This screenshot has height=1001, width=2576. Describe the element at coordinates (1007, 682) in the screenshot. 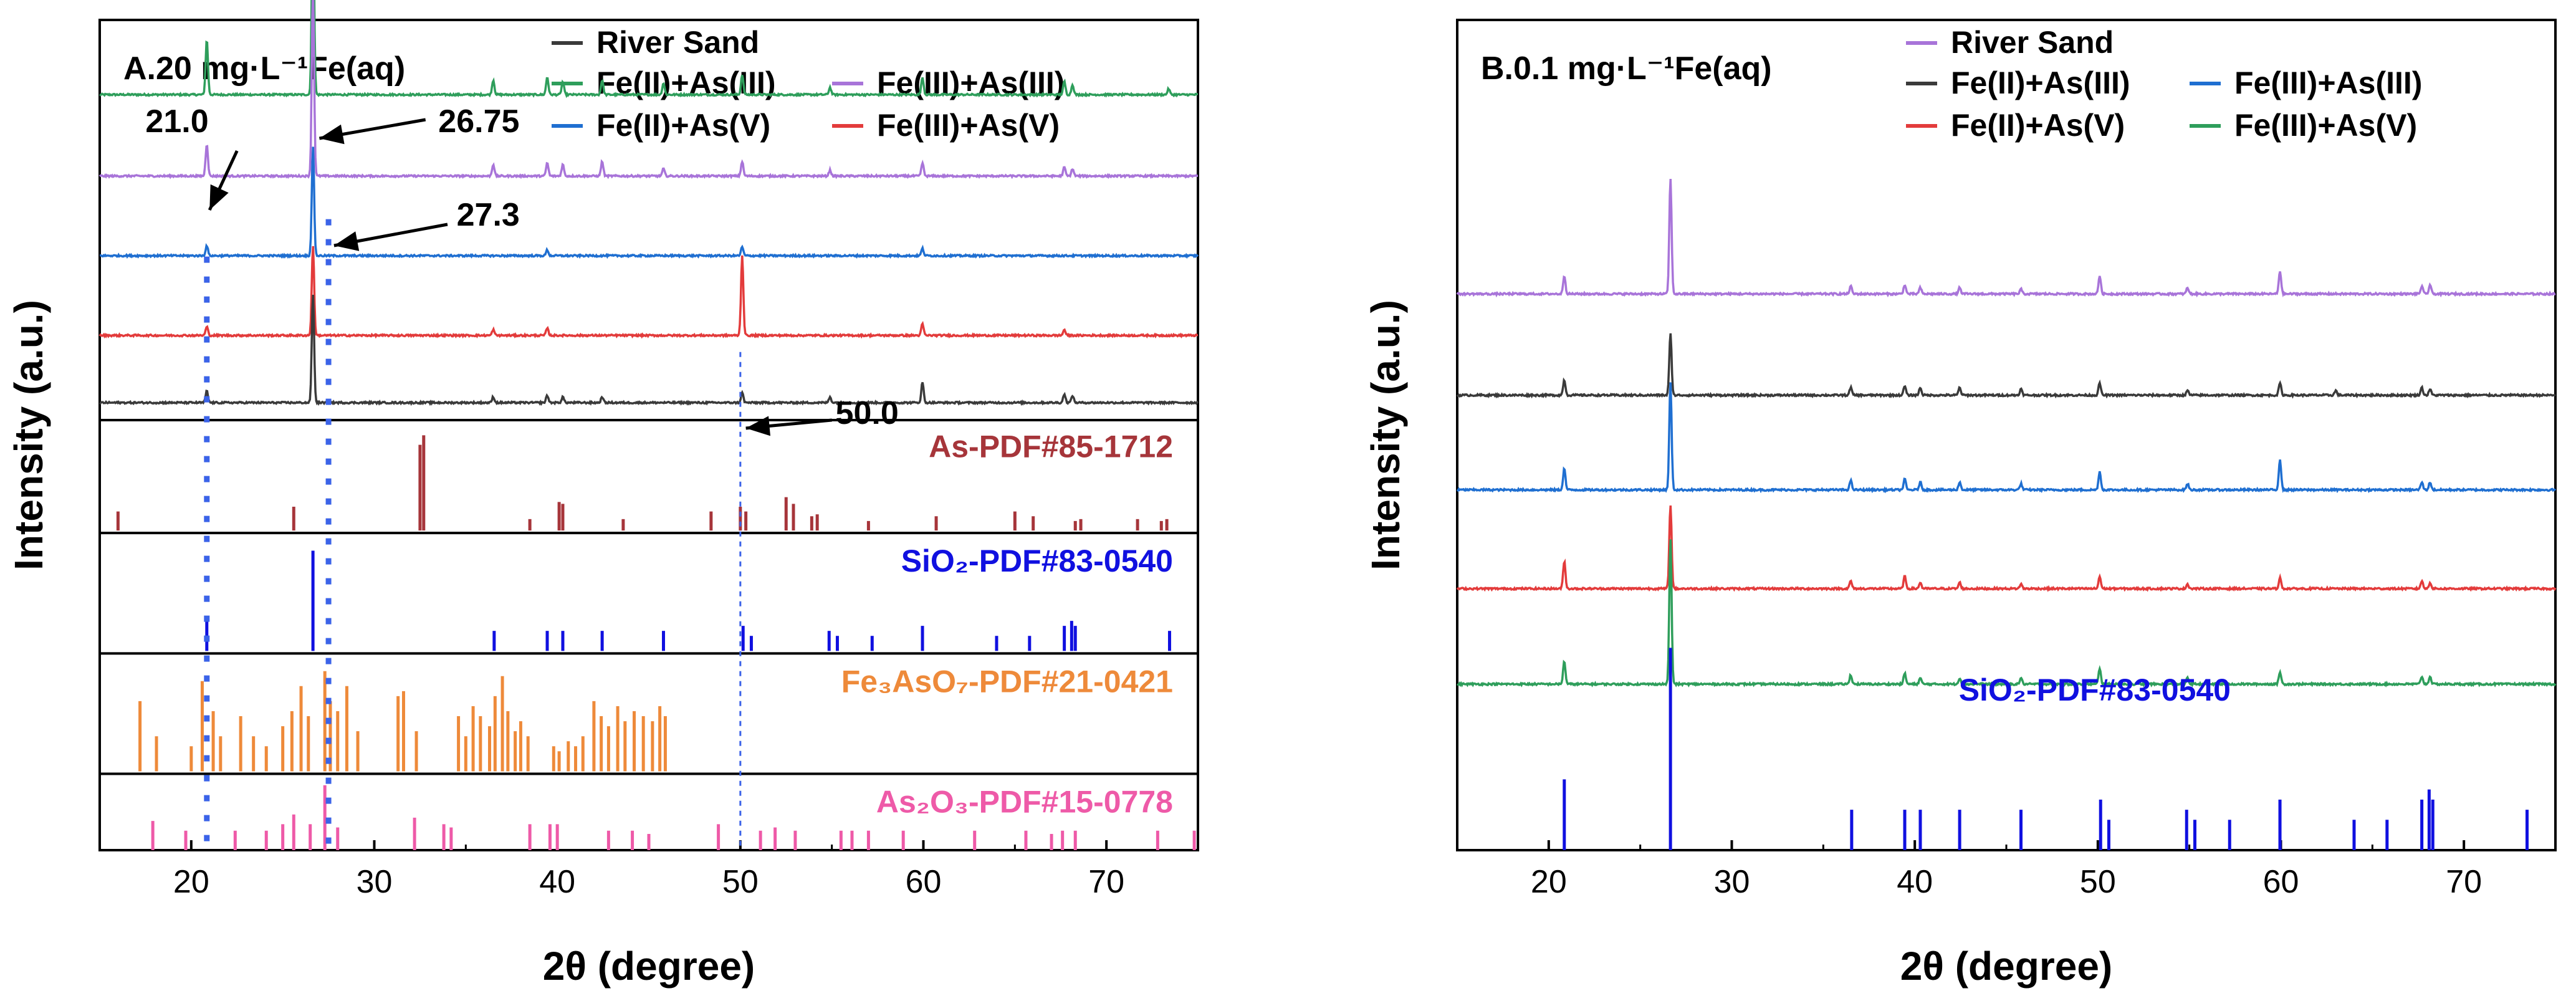

I see `reference-label: Fe₃AsO₇-PDF#21-0421` at that location.